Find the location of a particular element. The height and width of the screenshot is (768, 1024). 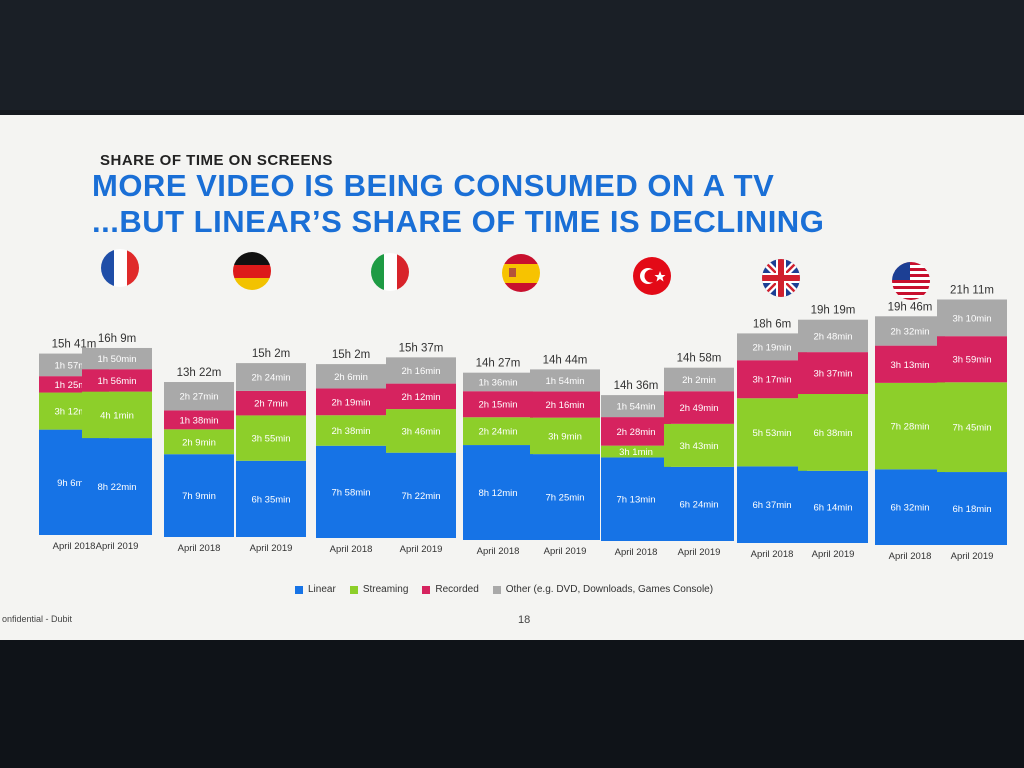

slide-subtitle: SHARE OF TIME ON SCREENS is located at coordinates (216, 160).